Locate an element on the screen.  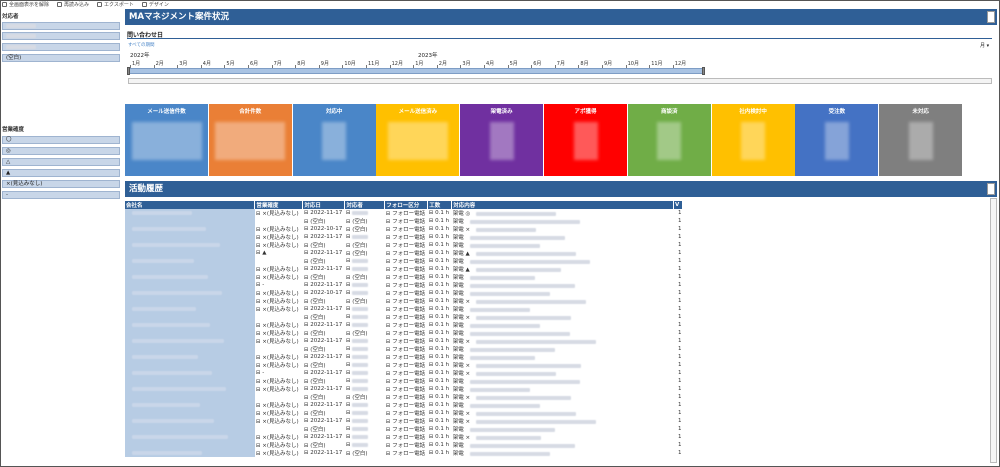
toolbar-export: エクスポート is located at coordinates (115, 4).